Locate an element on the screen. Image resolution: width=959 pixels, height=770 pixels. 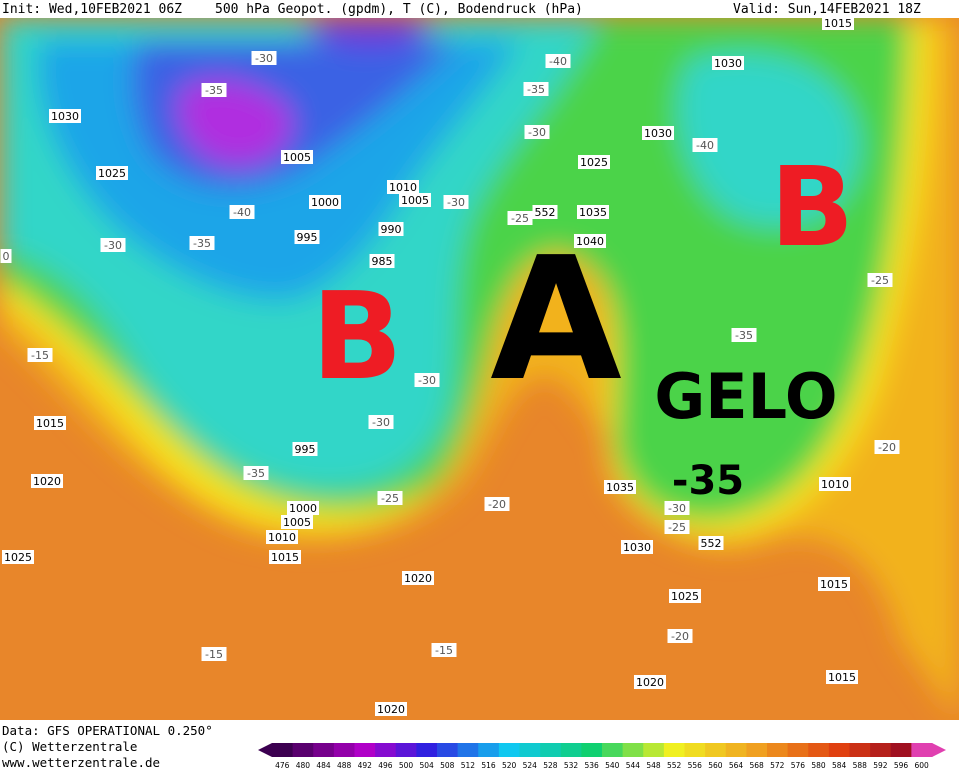
colorbar-label: 532 is located at coordinates (571, 765).